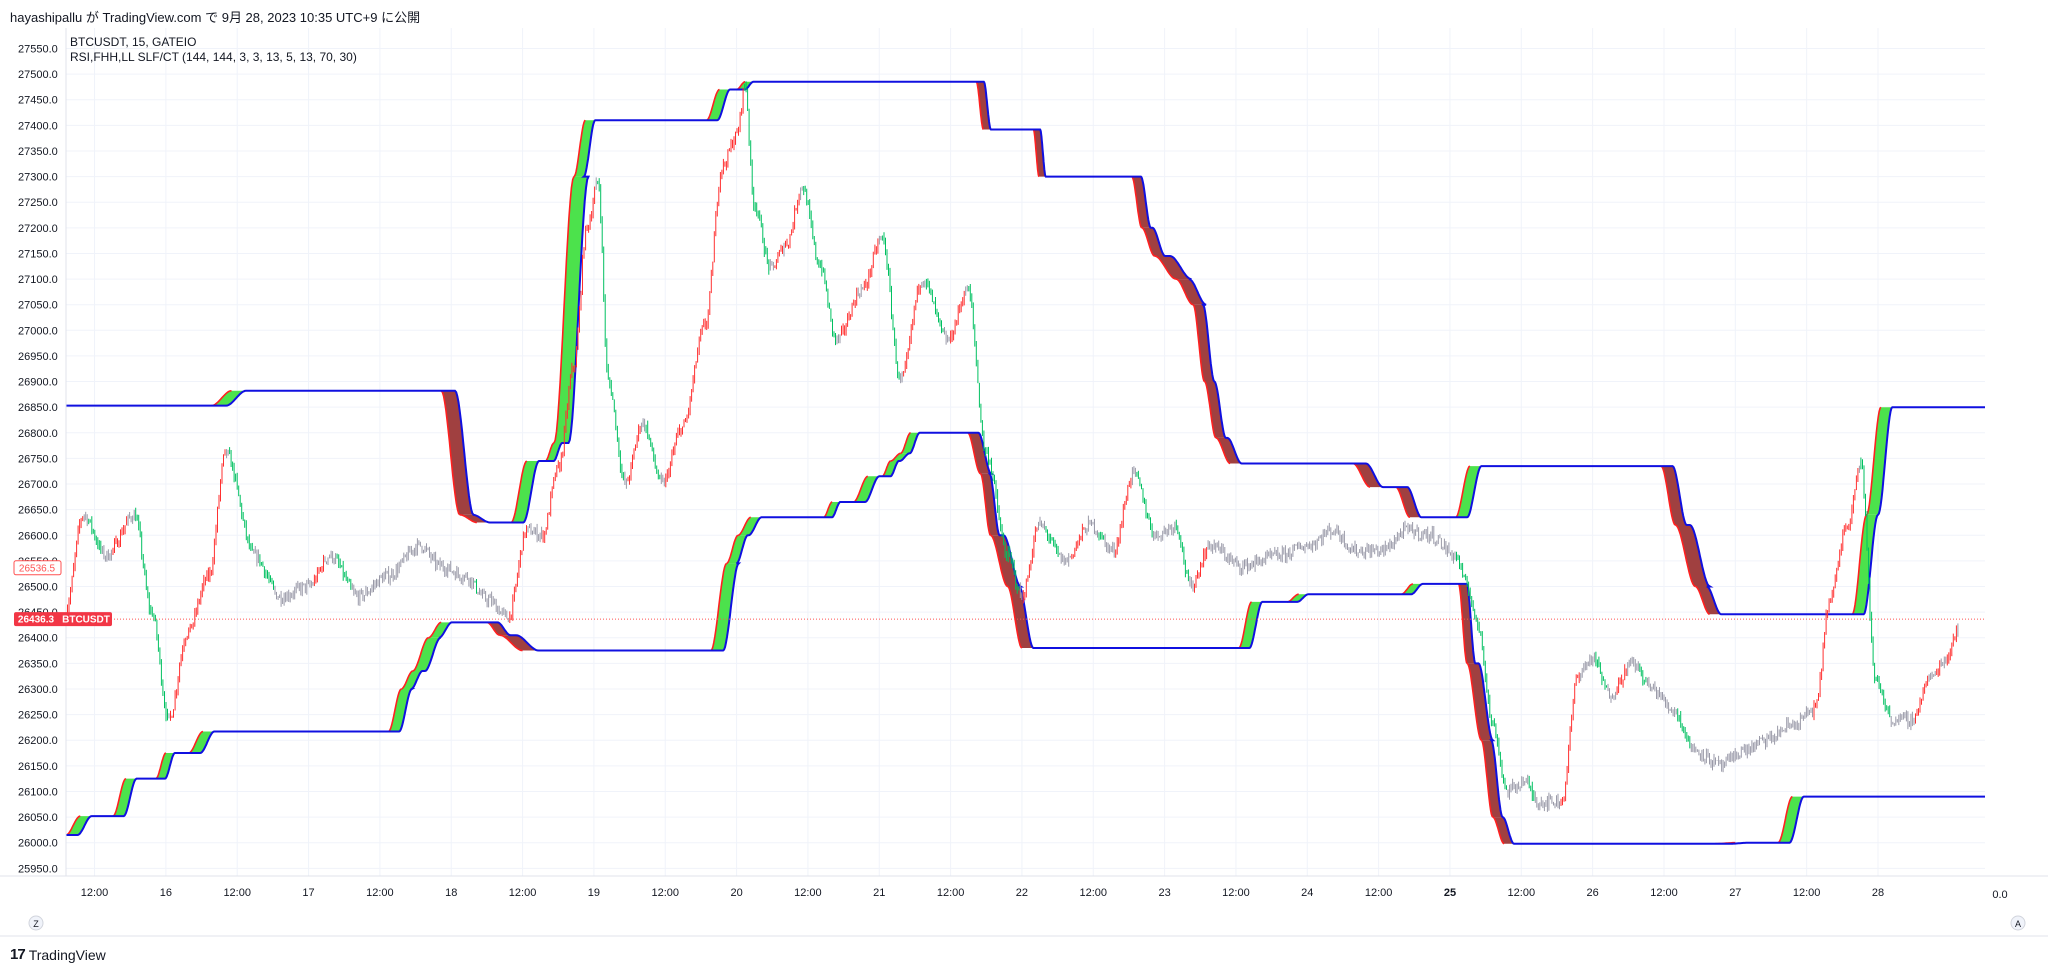 This screenshot has width=2048, height=972. Describe the element at coordinates (2018, 923) in the screenshot. I see `auto-scale-button` at that location.